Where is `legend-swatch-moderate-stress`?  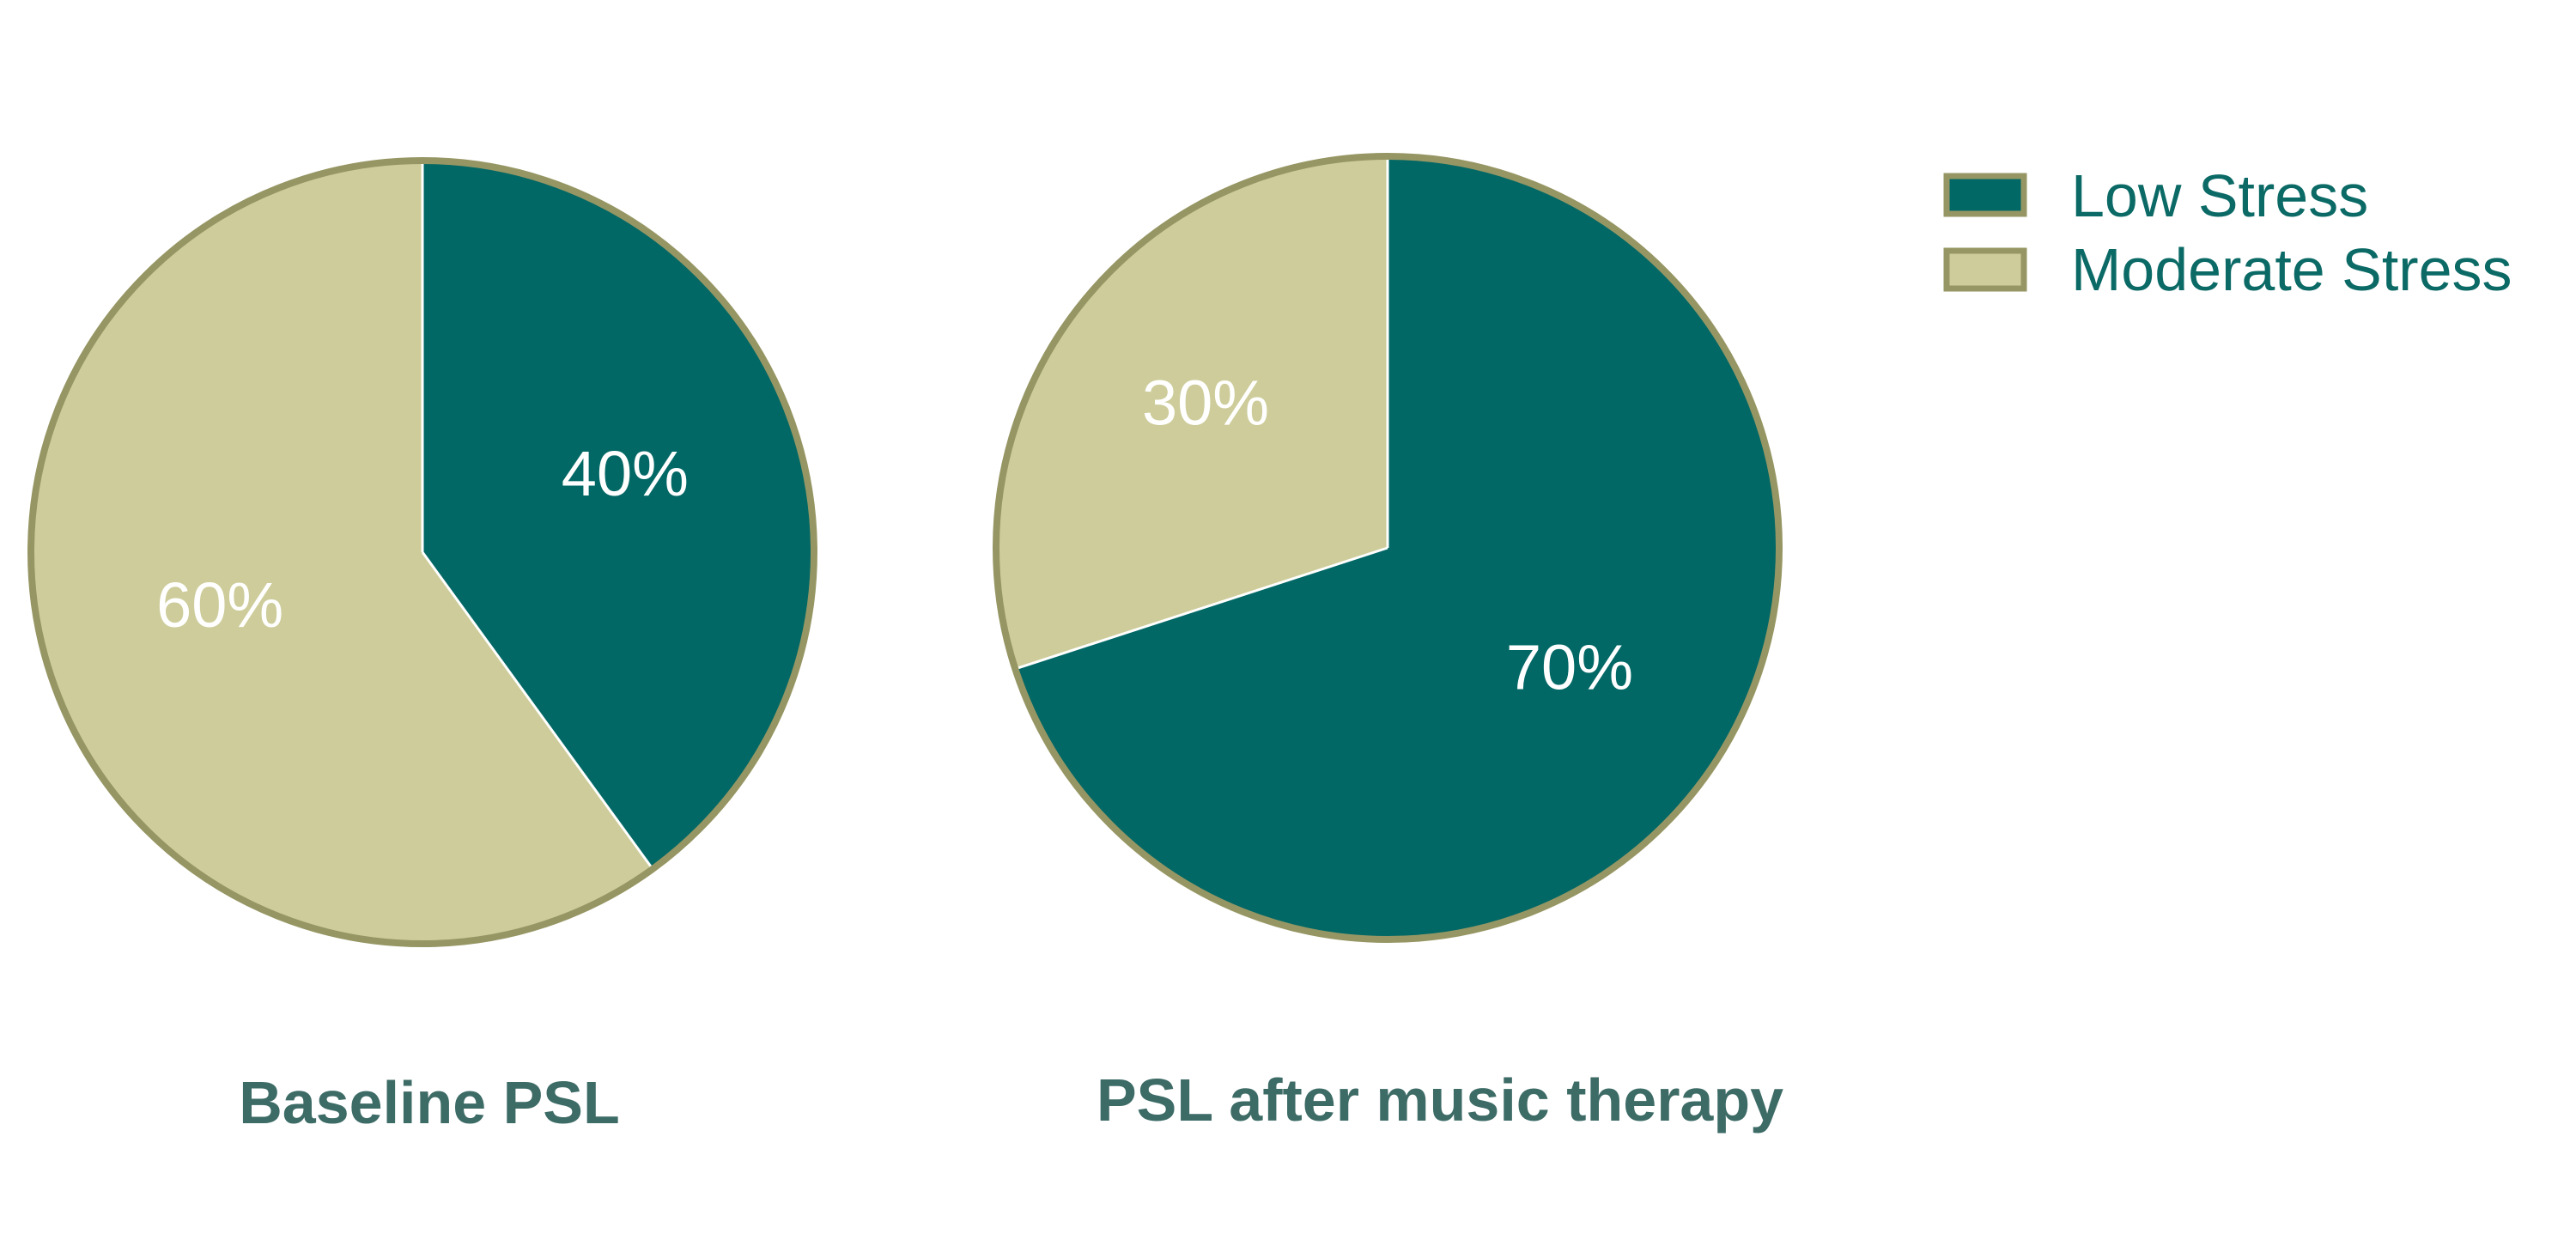
legend-swatch-moderate-stress is located at coordinates (1985, 270).